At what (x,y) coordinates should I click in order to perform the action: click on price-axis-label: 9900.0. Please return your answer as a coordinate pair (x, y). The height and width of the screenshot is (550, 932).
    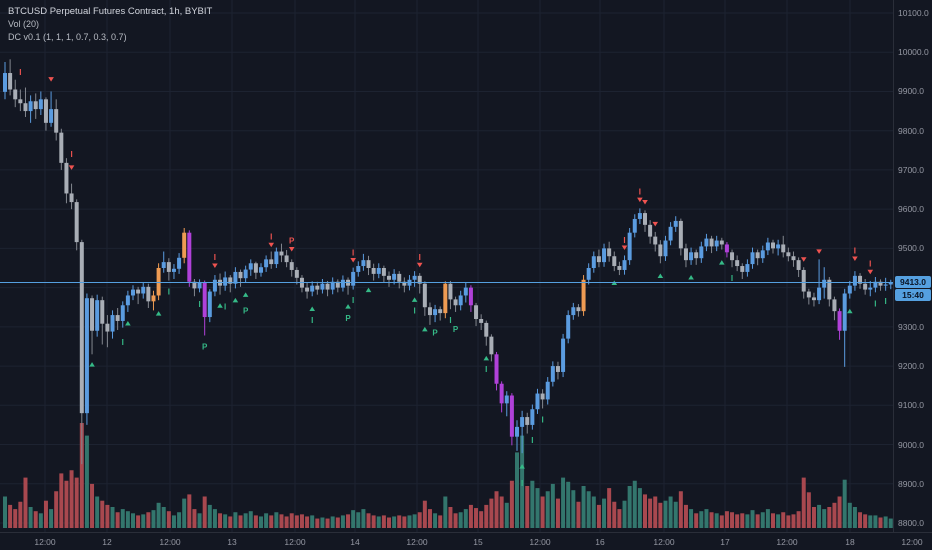
    Looking at the image, I should click on (911, 91).